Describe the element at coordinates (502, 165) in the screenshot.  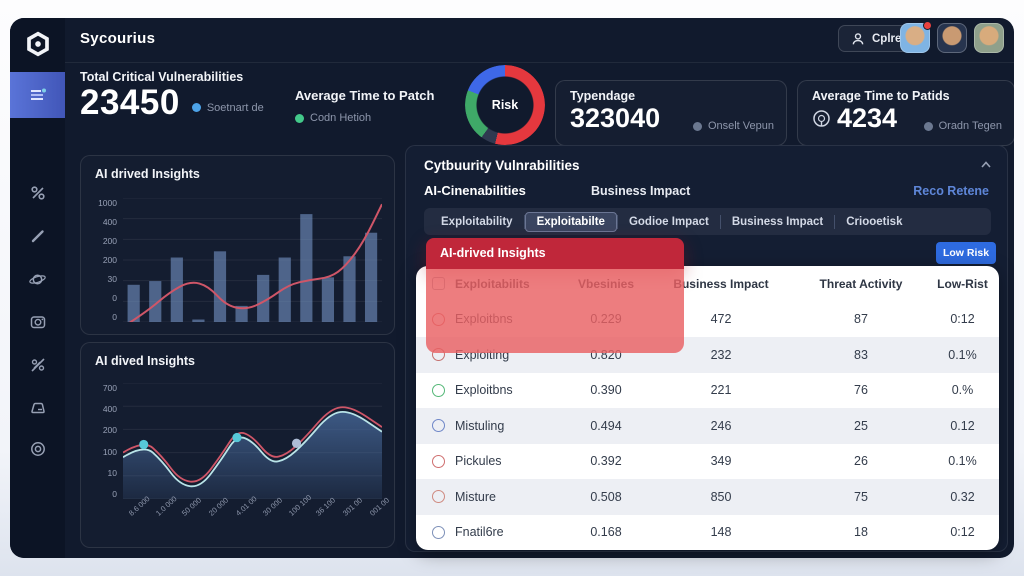
I see `panel-title: Cytbuurity Vulnrabilities` at that location.